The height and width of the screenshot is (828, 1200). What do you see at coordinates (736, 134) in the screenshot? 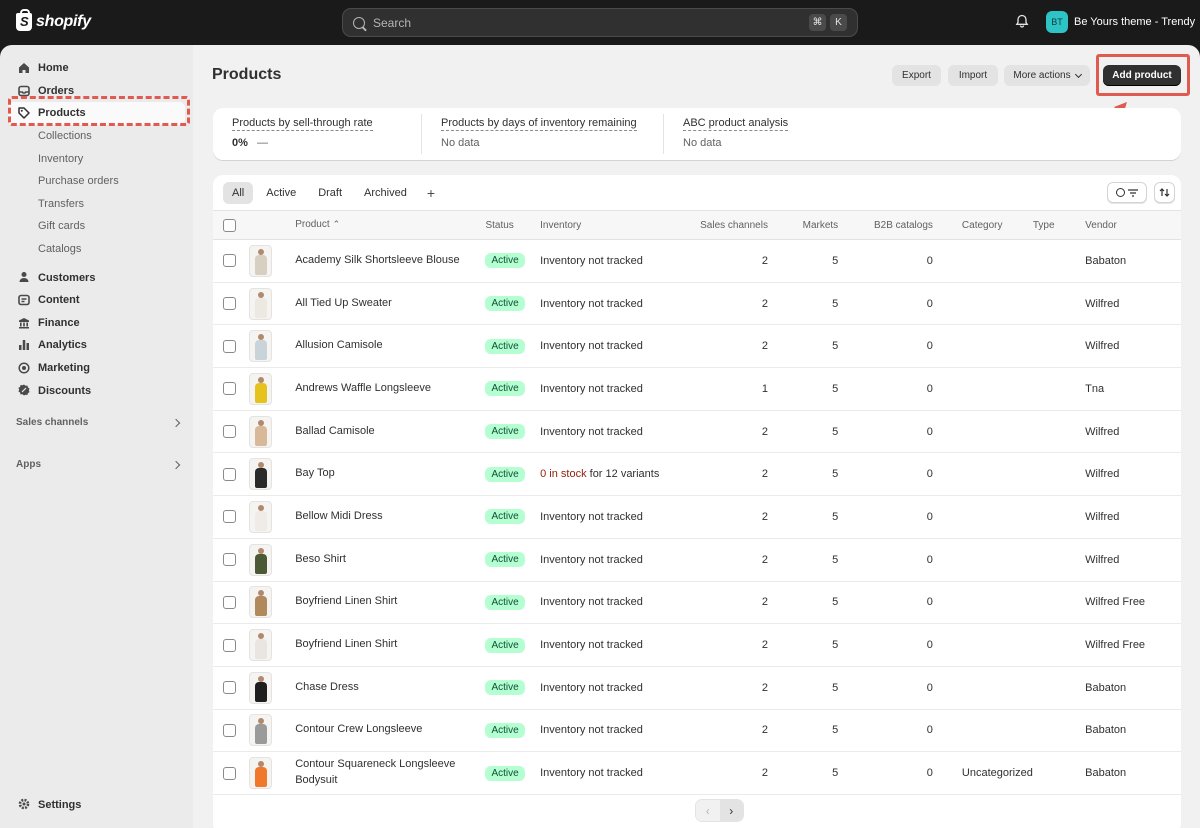
I see `metric-abc-analysis: ABC product analysis No data` at bounding box center [736, 134].